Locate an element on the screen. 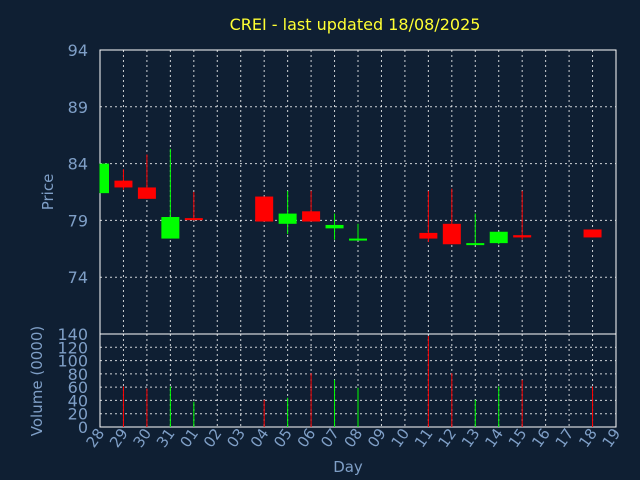  price-tick-label: 79 is located at coordinates (78, 220).